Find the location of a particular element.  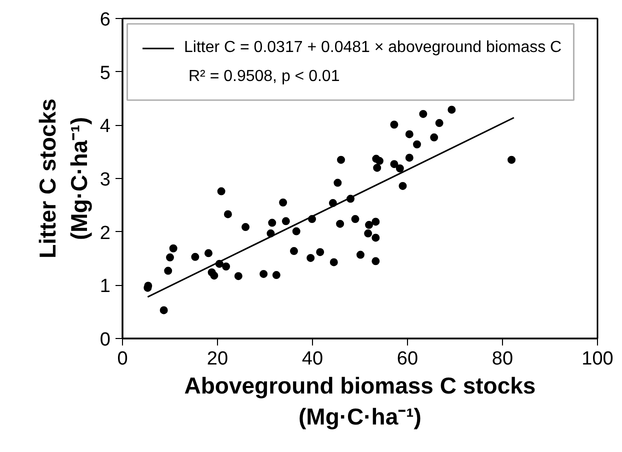

x-tick-label: 80 is located at coordinates (503, 359).